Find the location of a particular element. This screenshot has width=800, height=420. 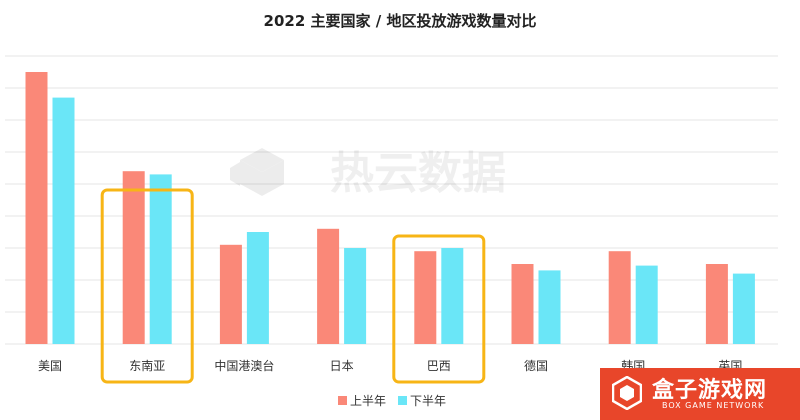

x-tick-label: 东南亚 is located at coordinates (147, 365).